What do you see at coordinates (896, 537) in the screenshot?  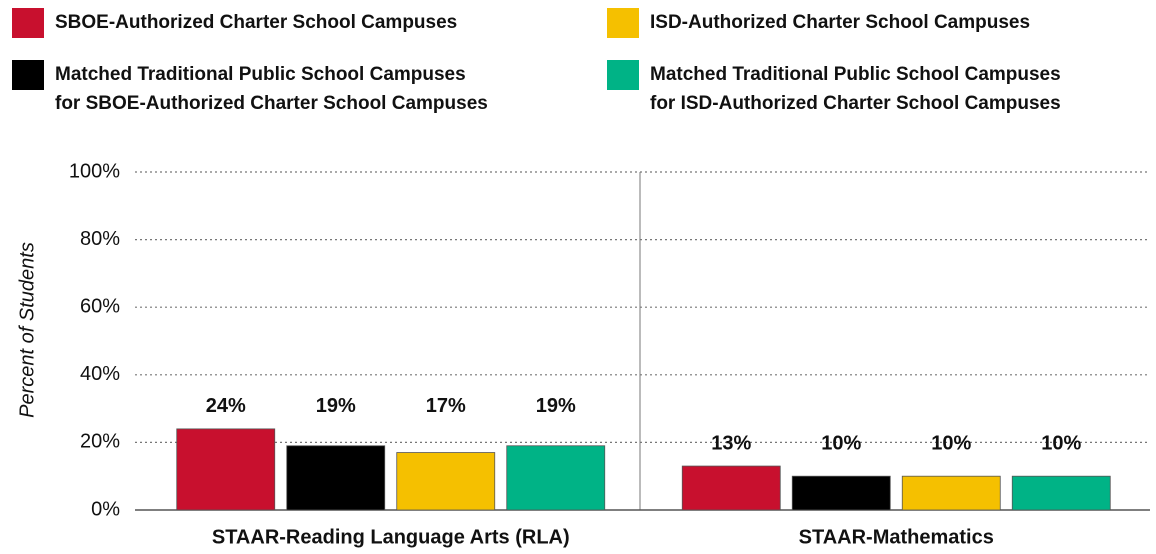 I see `x-tick-label: STAAR-Mathematics` at bounding box center [896, 537].